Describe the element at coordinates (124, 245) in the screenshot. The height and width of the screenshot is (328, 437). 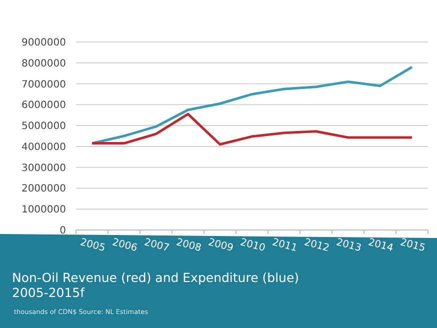
I see `x-tick-label: 2006` at that location.